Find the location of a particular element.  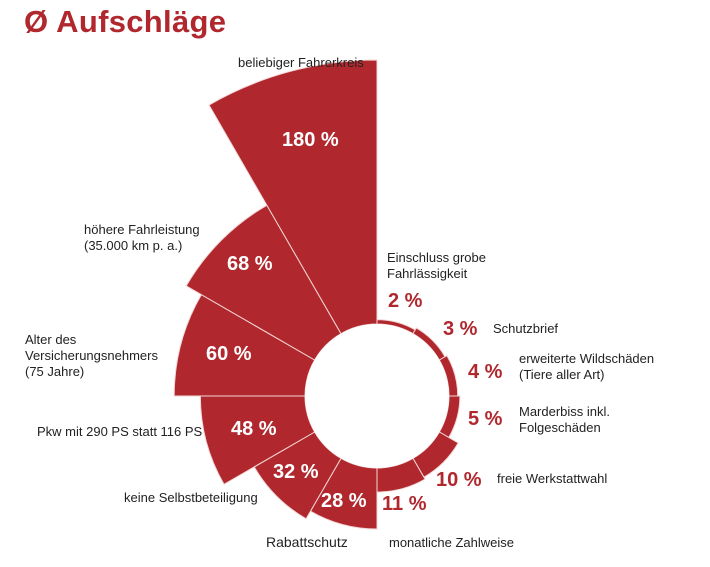

value-label: 3 % is located at coordinates (460, 329).